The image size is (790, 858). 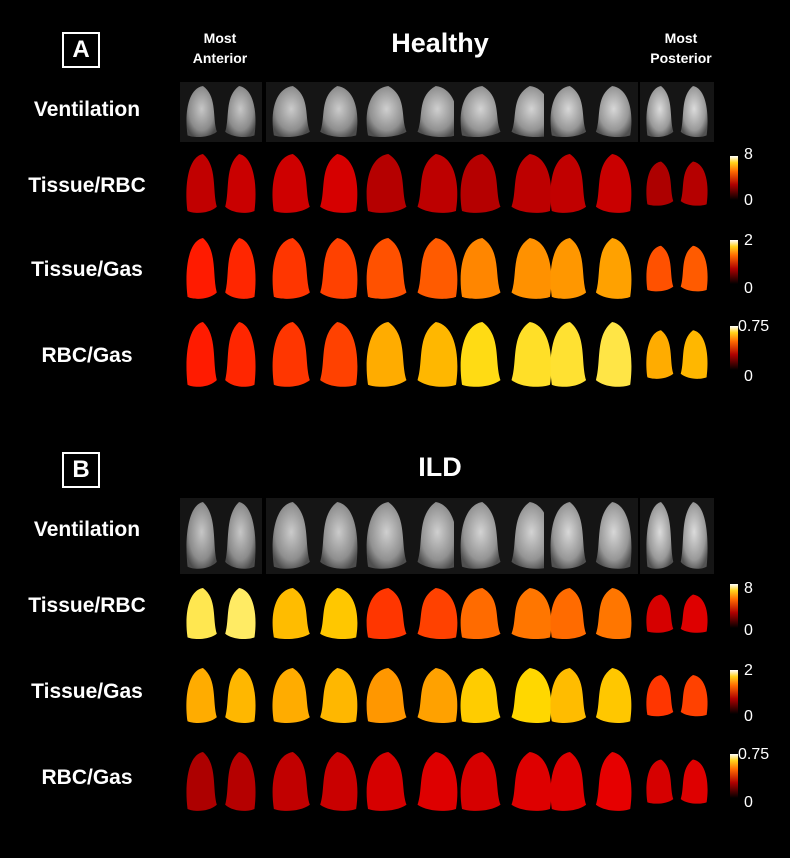 I want to click on p1-3-lung-5-L, so click(x=660, y=781).